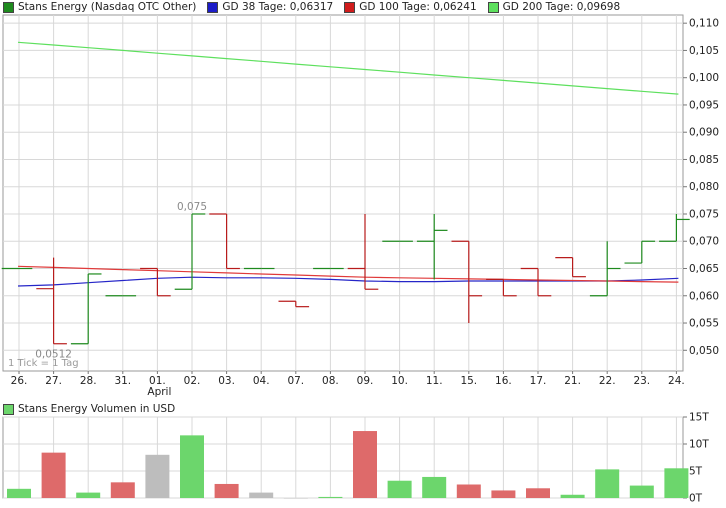 The image size is (726, 508). What do you see at coordinates (468, 381) in the screenshot?
I see `x-tick-label: 15.` at bounding box center [468, 381].